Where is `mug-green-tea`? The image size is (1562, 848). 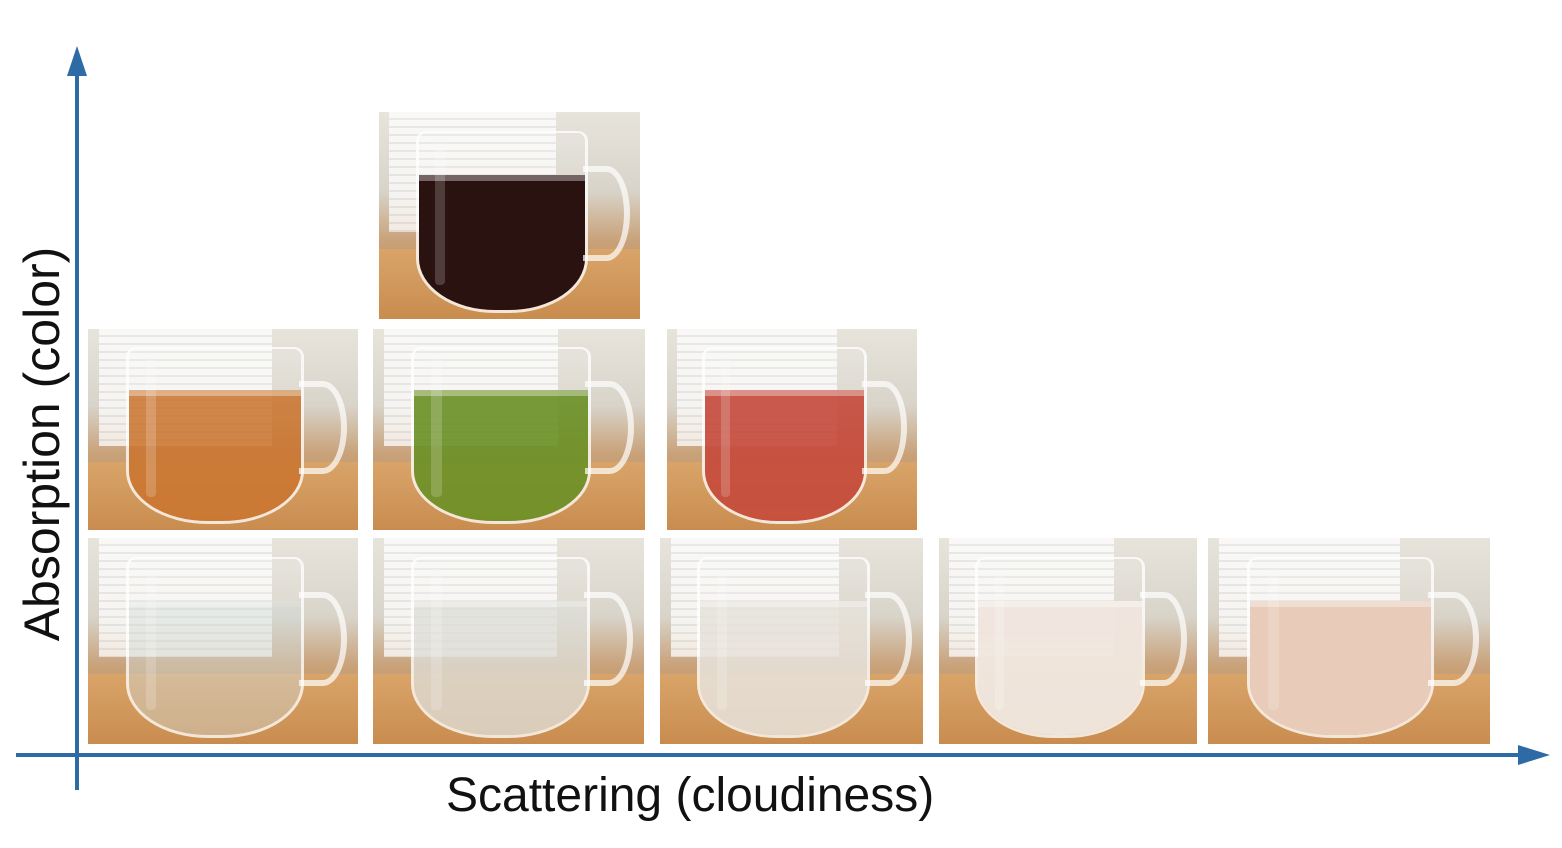
mug-green-tea is located at coordinates (509, 429).